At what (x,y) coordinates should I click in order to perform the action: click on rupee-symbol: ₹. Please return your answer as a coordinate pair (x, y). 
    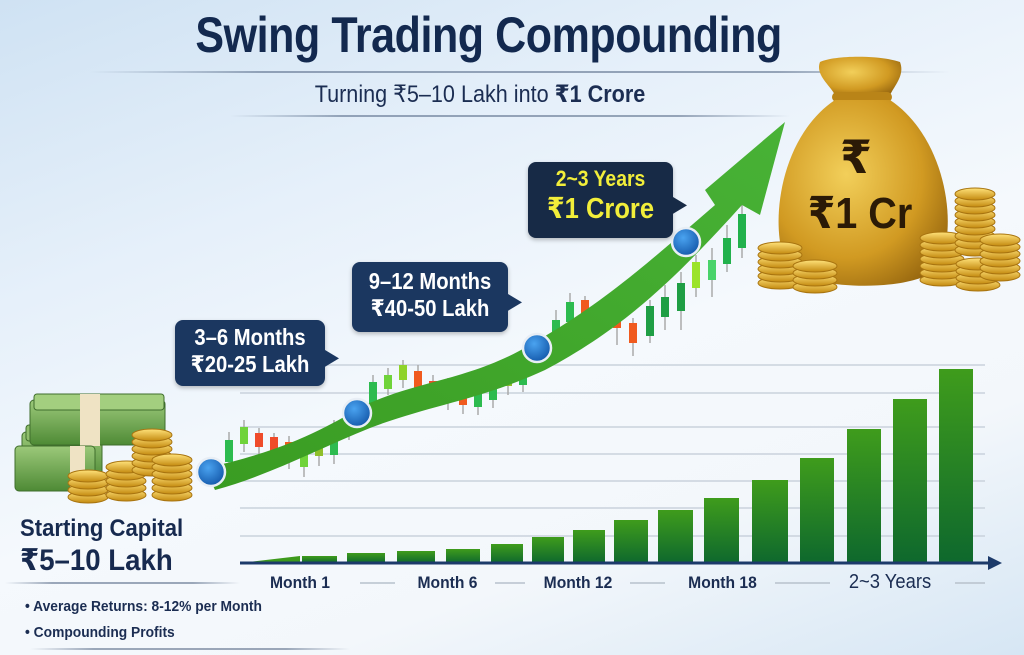
    Looking at the image, I should click on (855, 157).